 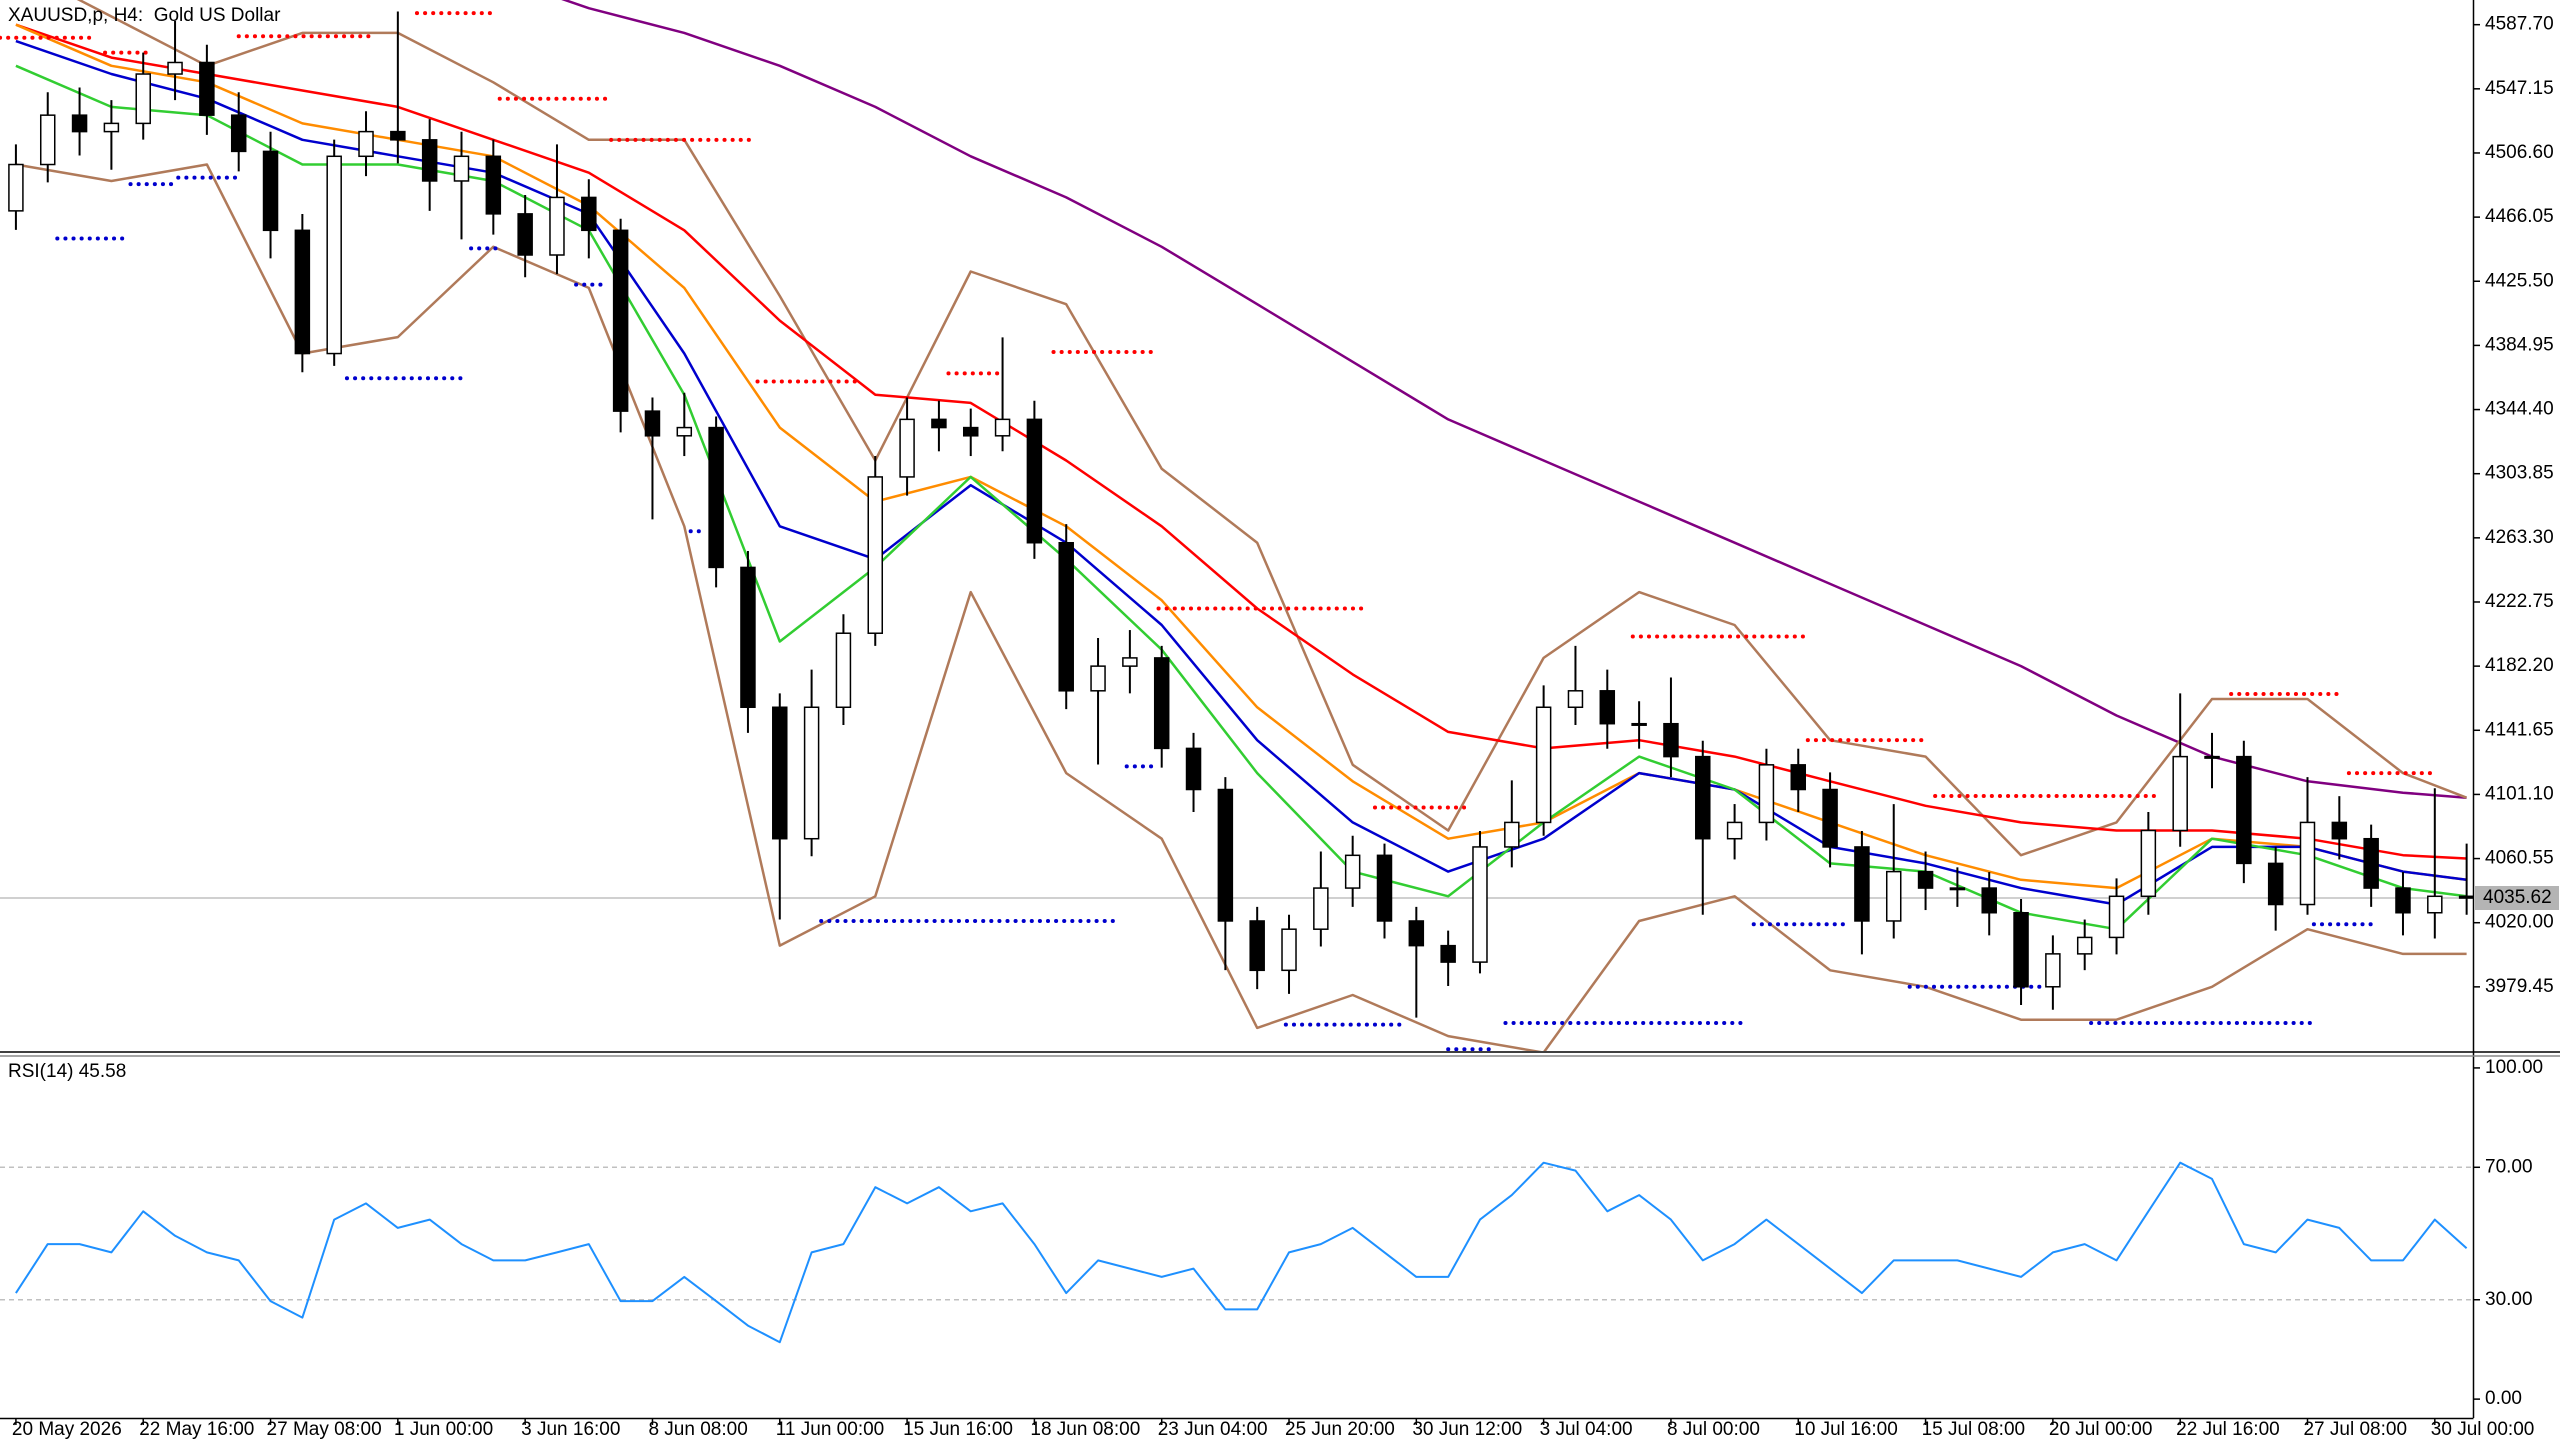 What do you see at coordinates (196, 1429) in the screenshot?
I see `x-tick-label: 22 May 16:00` at bounding box center [196, 1429].